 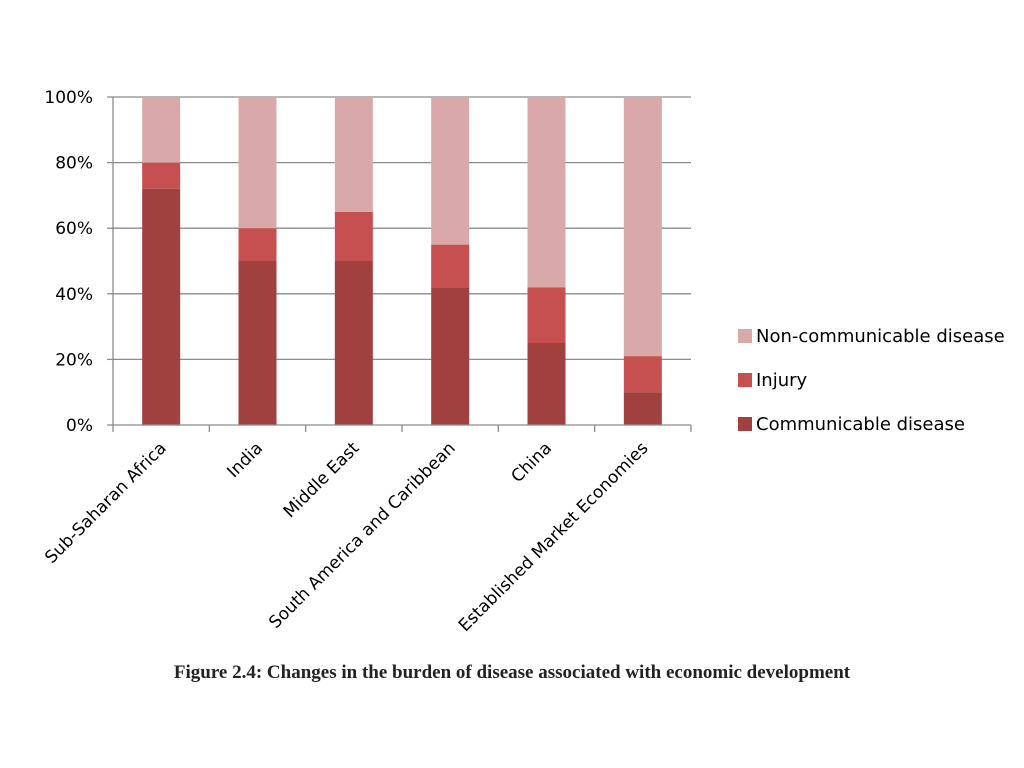 I want to click on legend-label: Non-communicable disease, so click(x=880, y=336).